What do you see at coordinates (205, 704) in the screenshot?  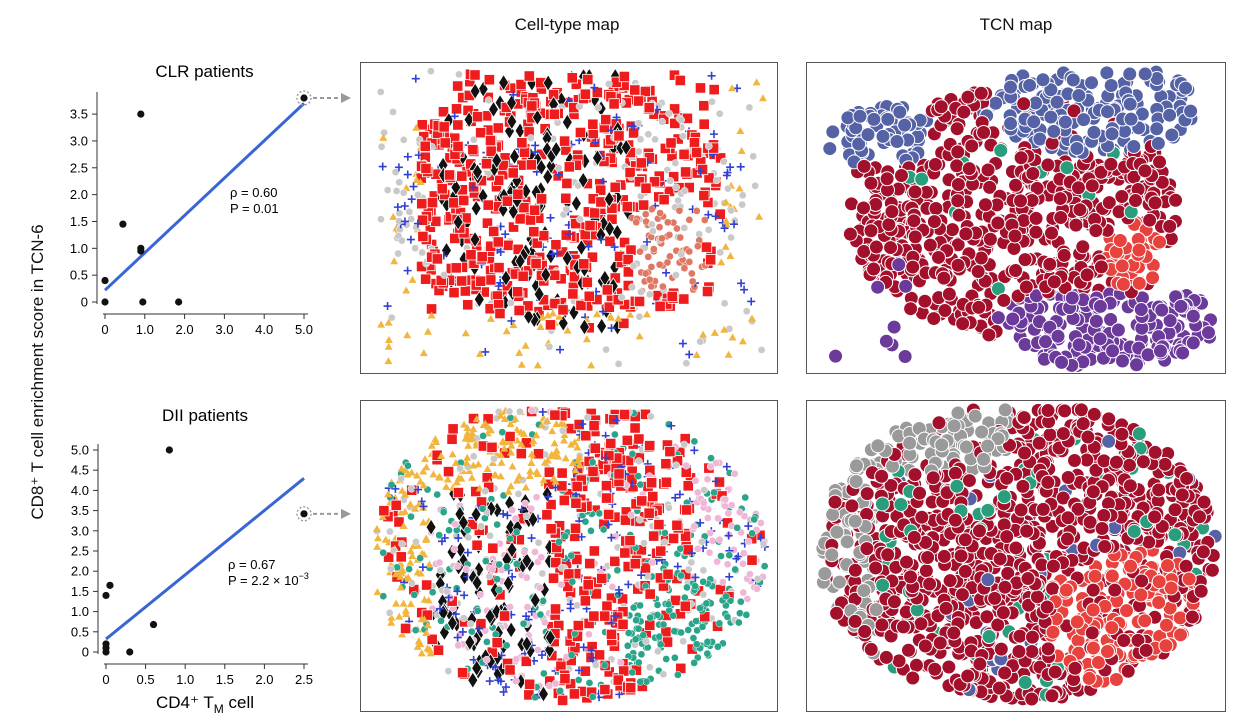 I see `x-axis-label: CD4⁺ TM cell` at bounding box center [205, 704].